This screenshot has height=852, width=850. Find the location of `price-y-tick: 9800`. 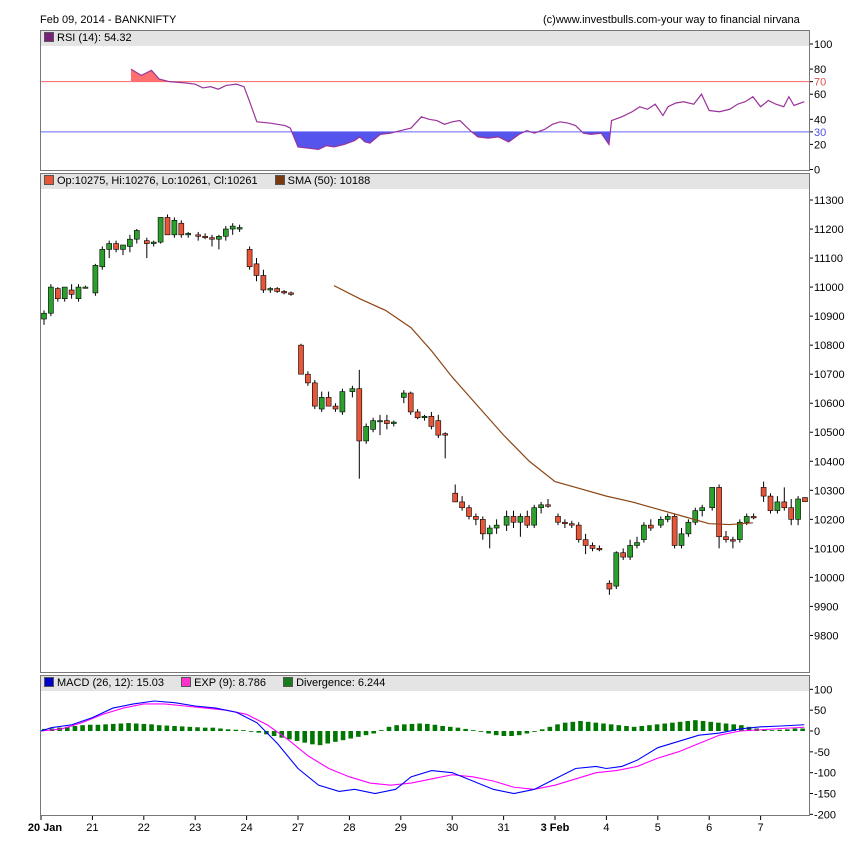

price-y-tick: 9800 is located at coordinates (826, 636).